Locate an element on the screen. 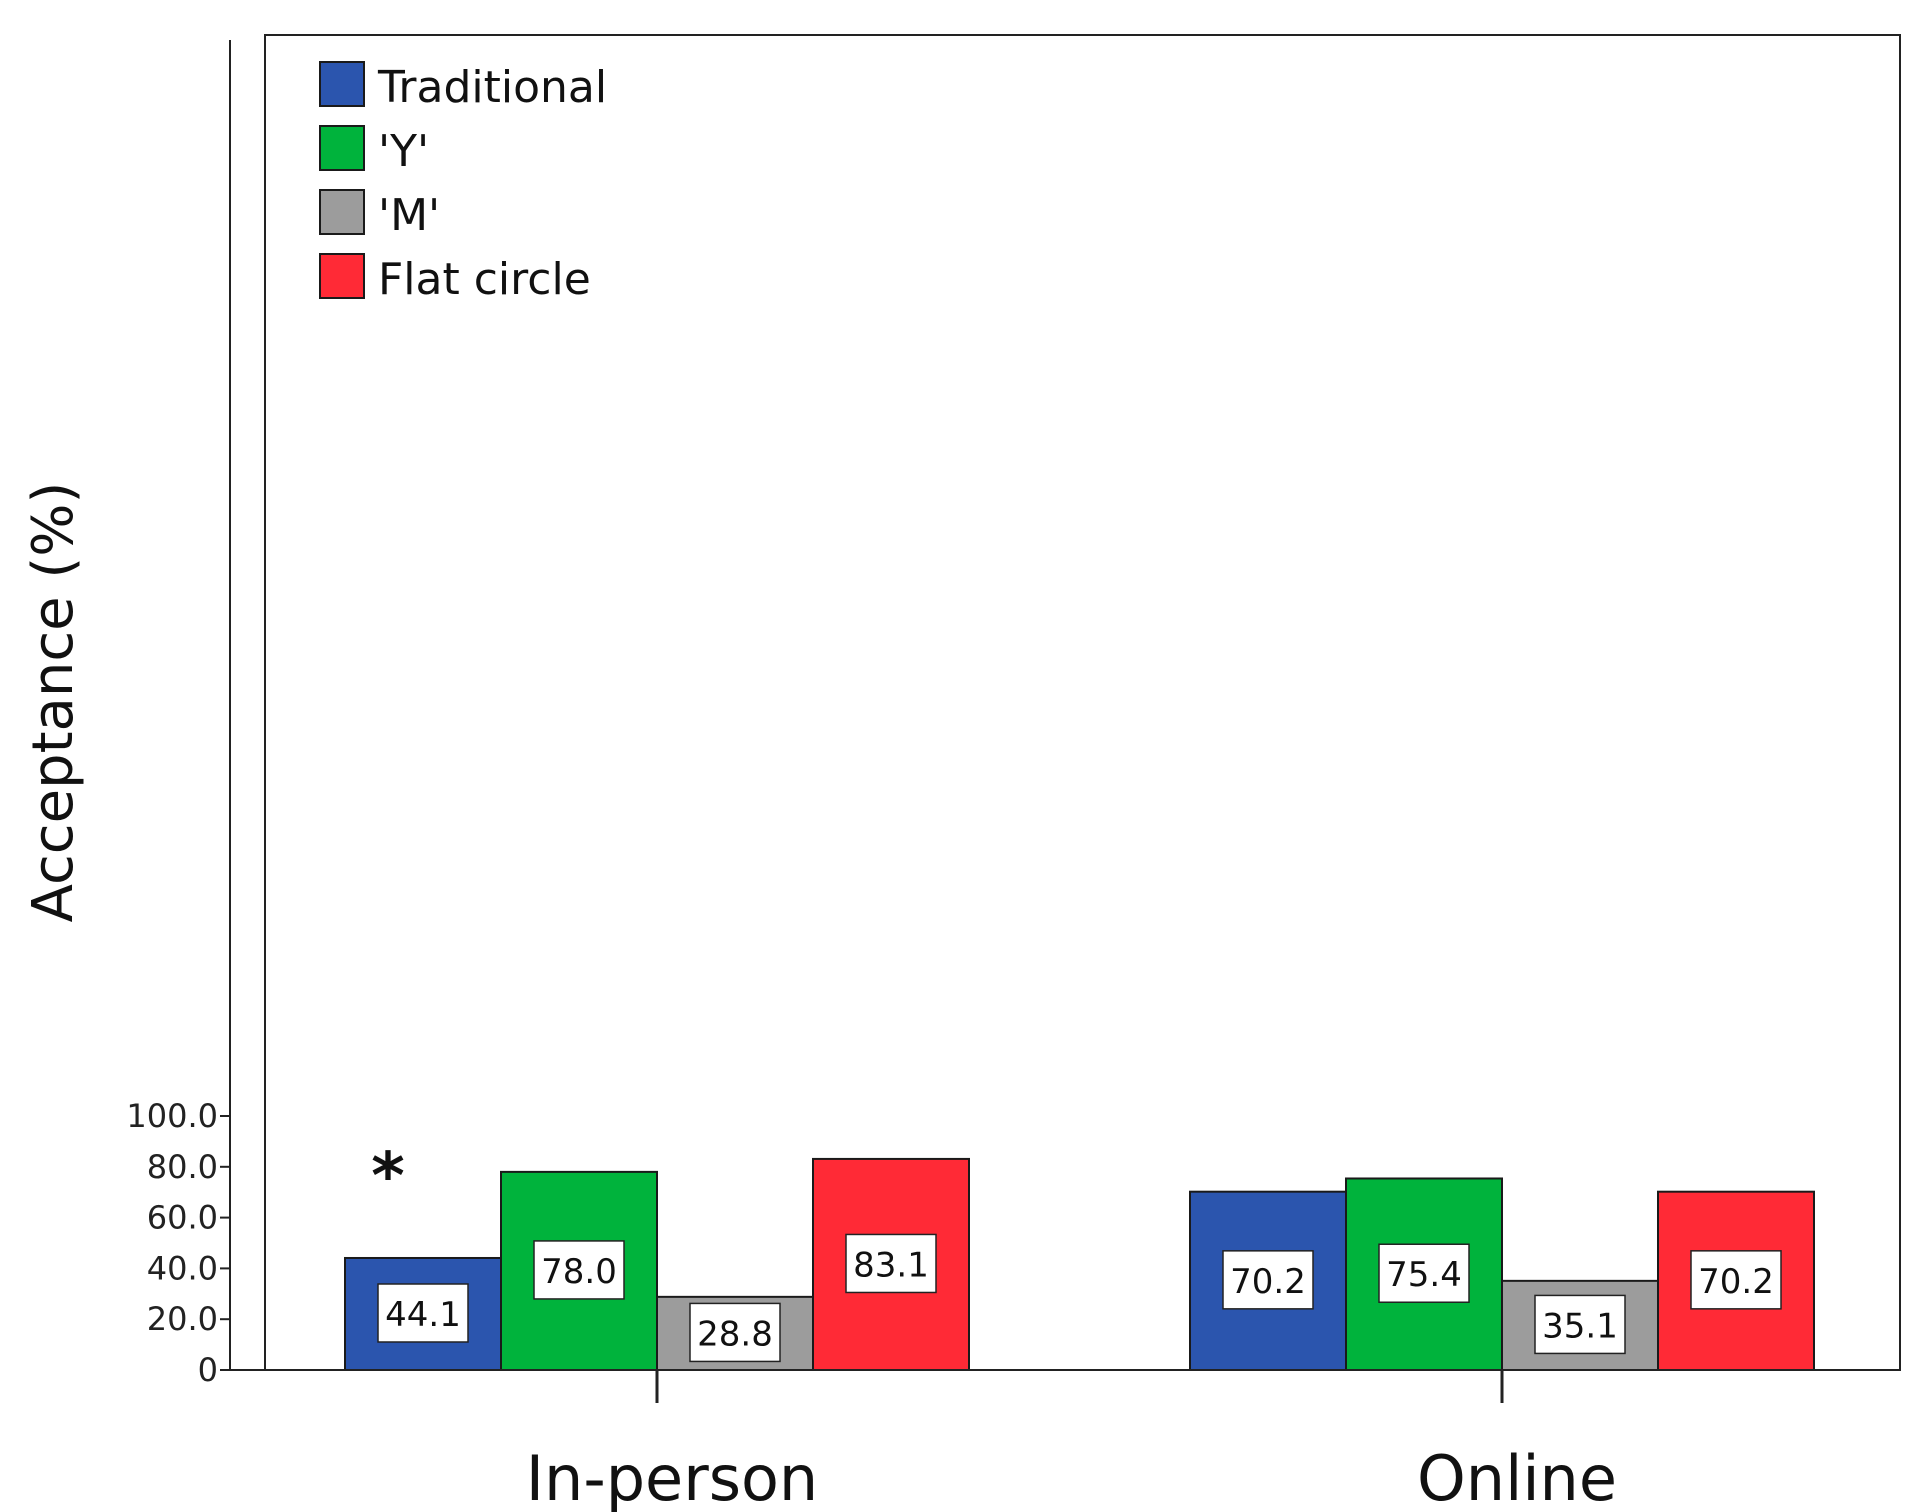 This screenshot has height=1512, width=1912. data-label: 44.1 is located at coordinates (423, 1315).